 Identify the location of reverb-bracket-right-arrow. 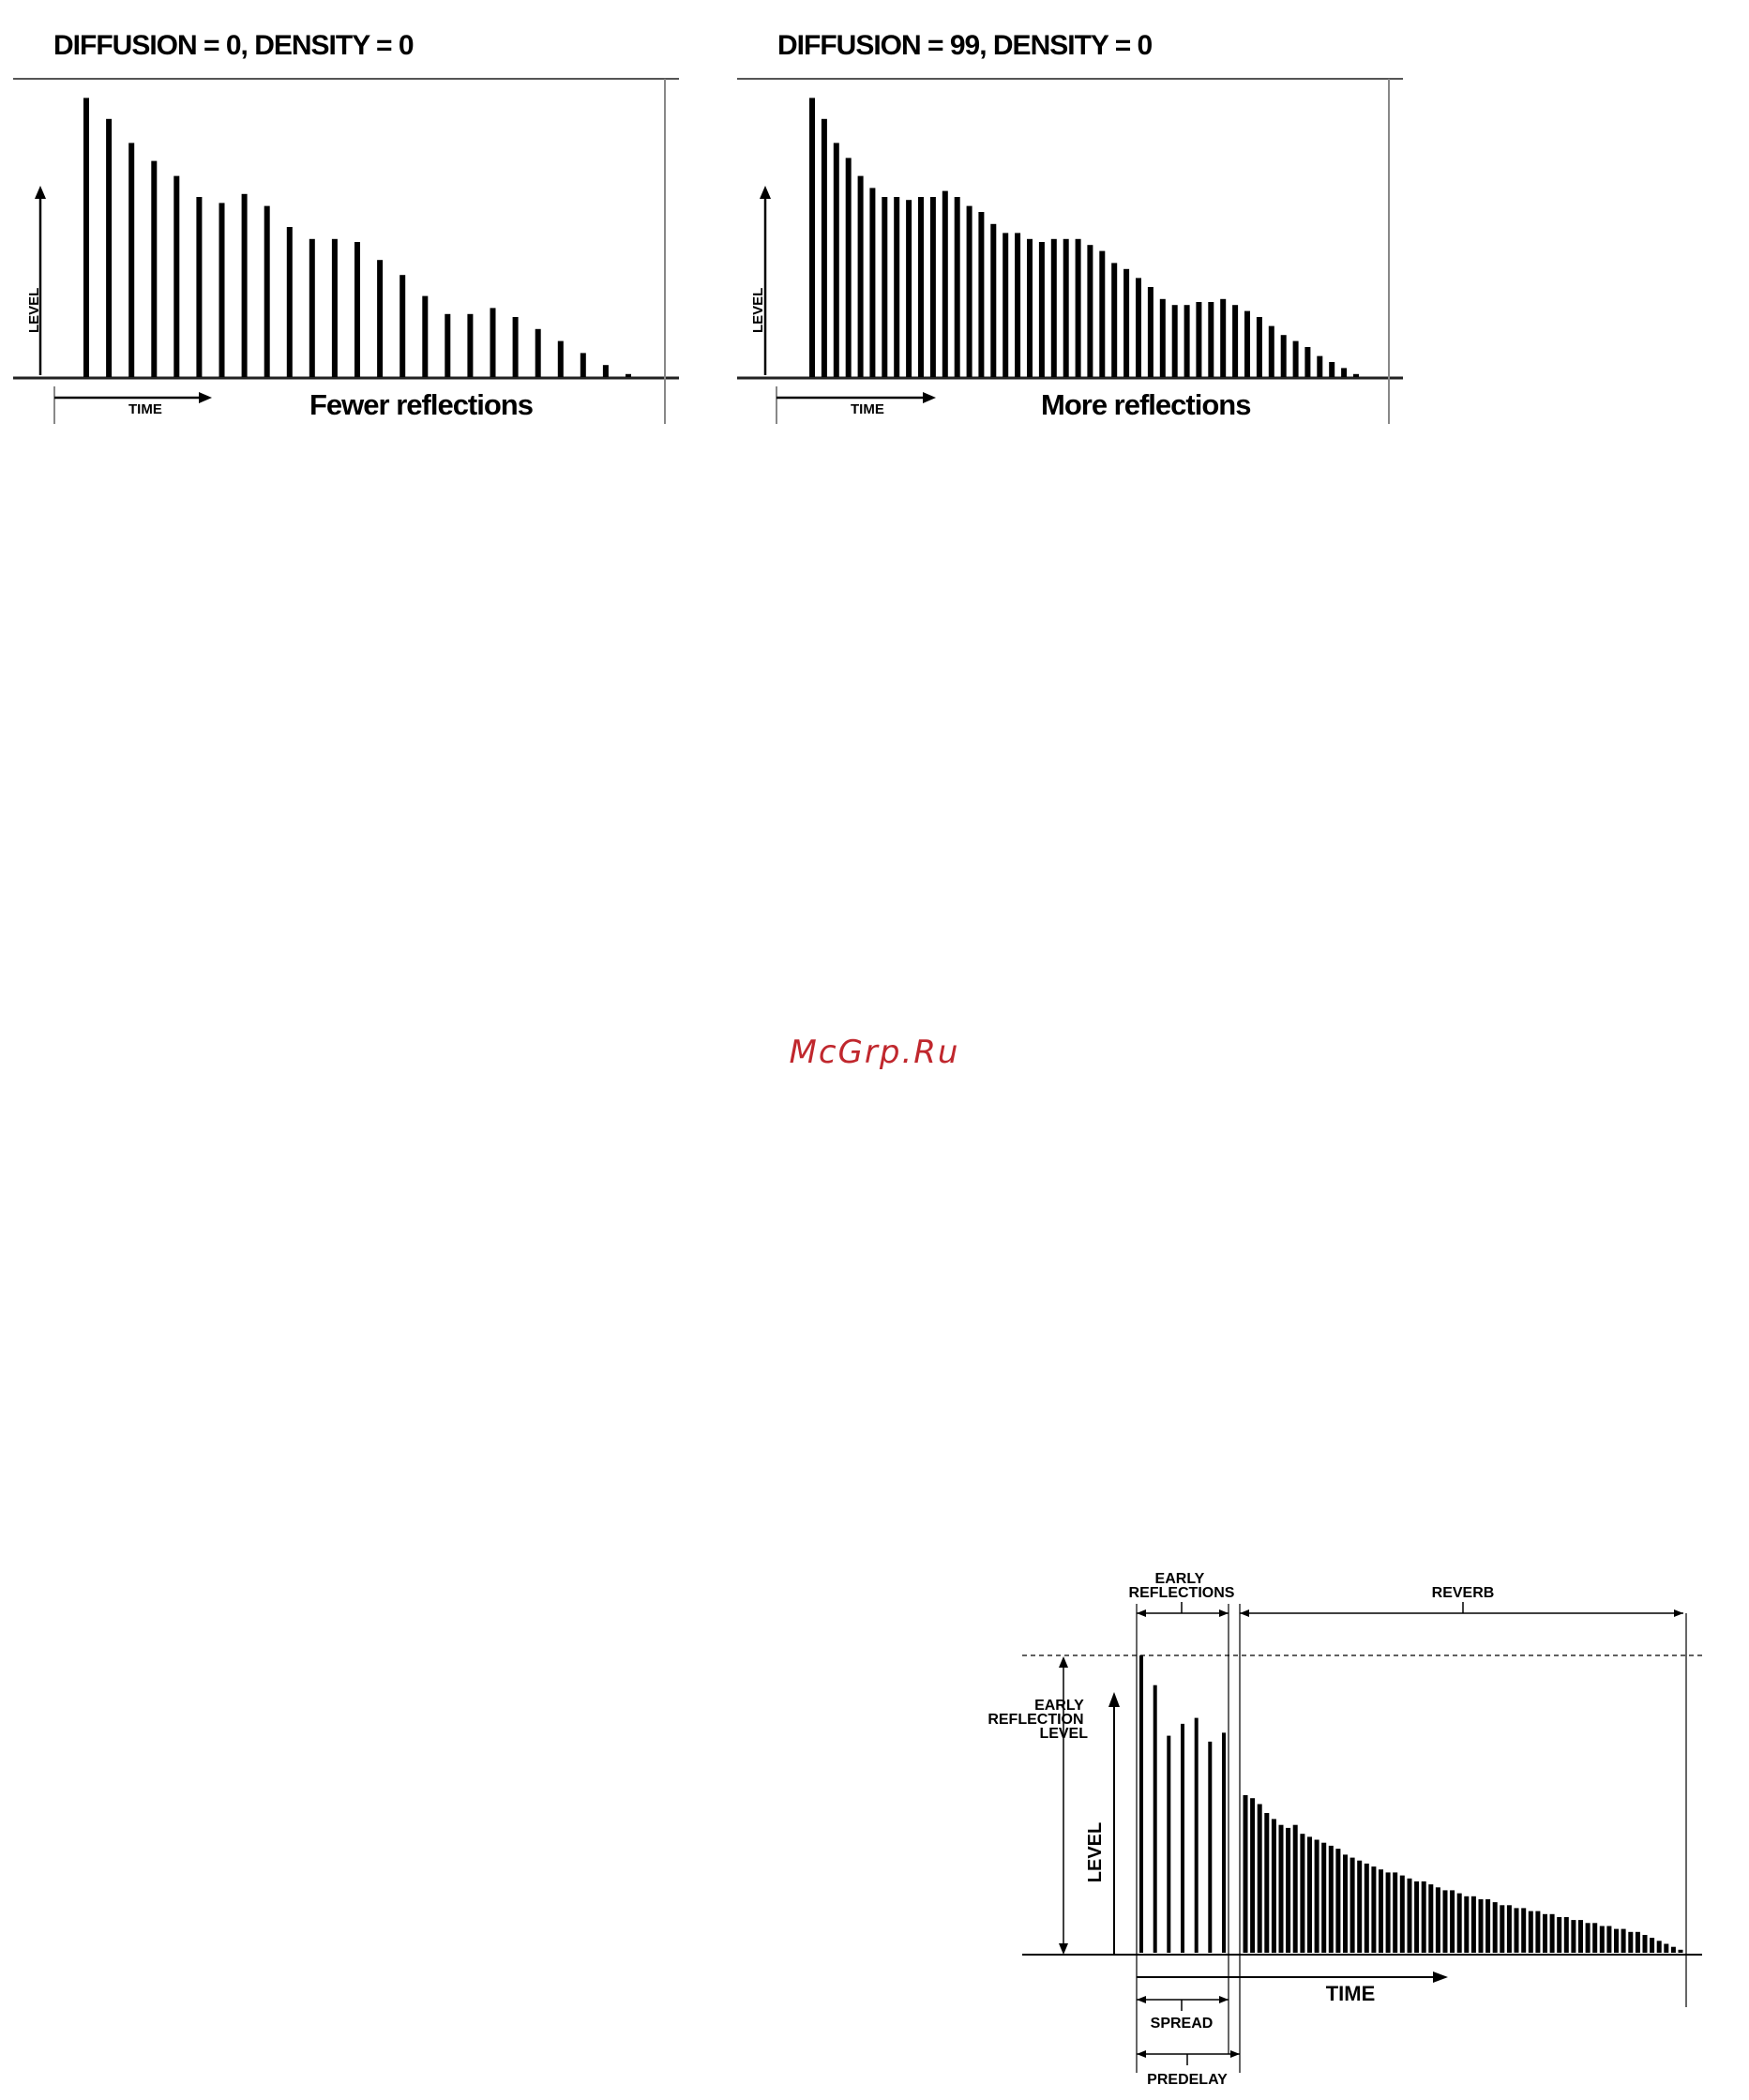
(1678, 1613).